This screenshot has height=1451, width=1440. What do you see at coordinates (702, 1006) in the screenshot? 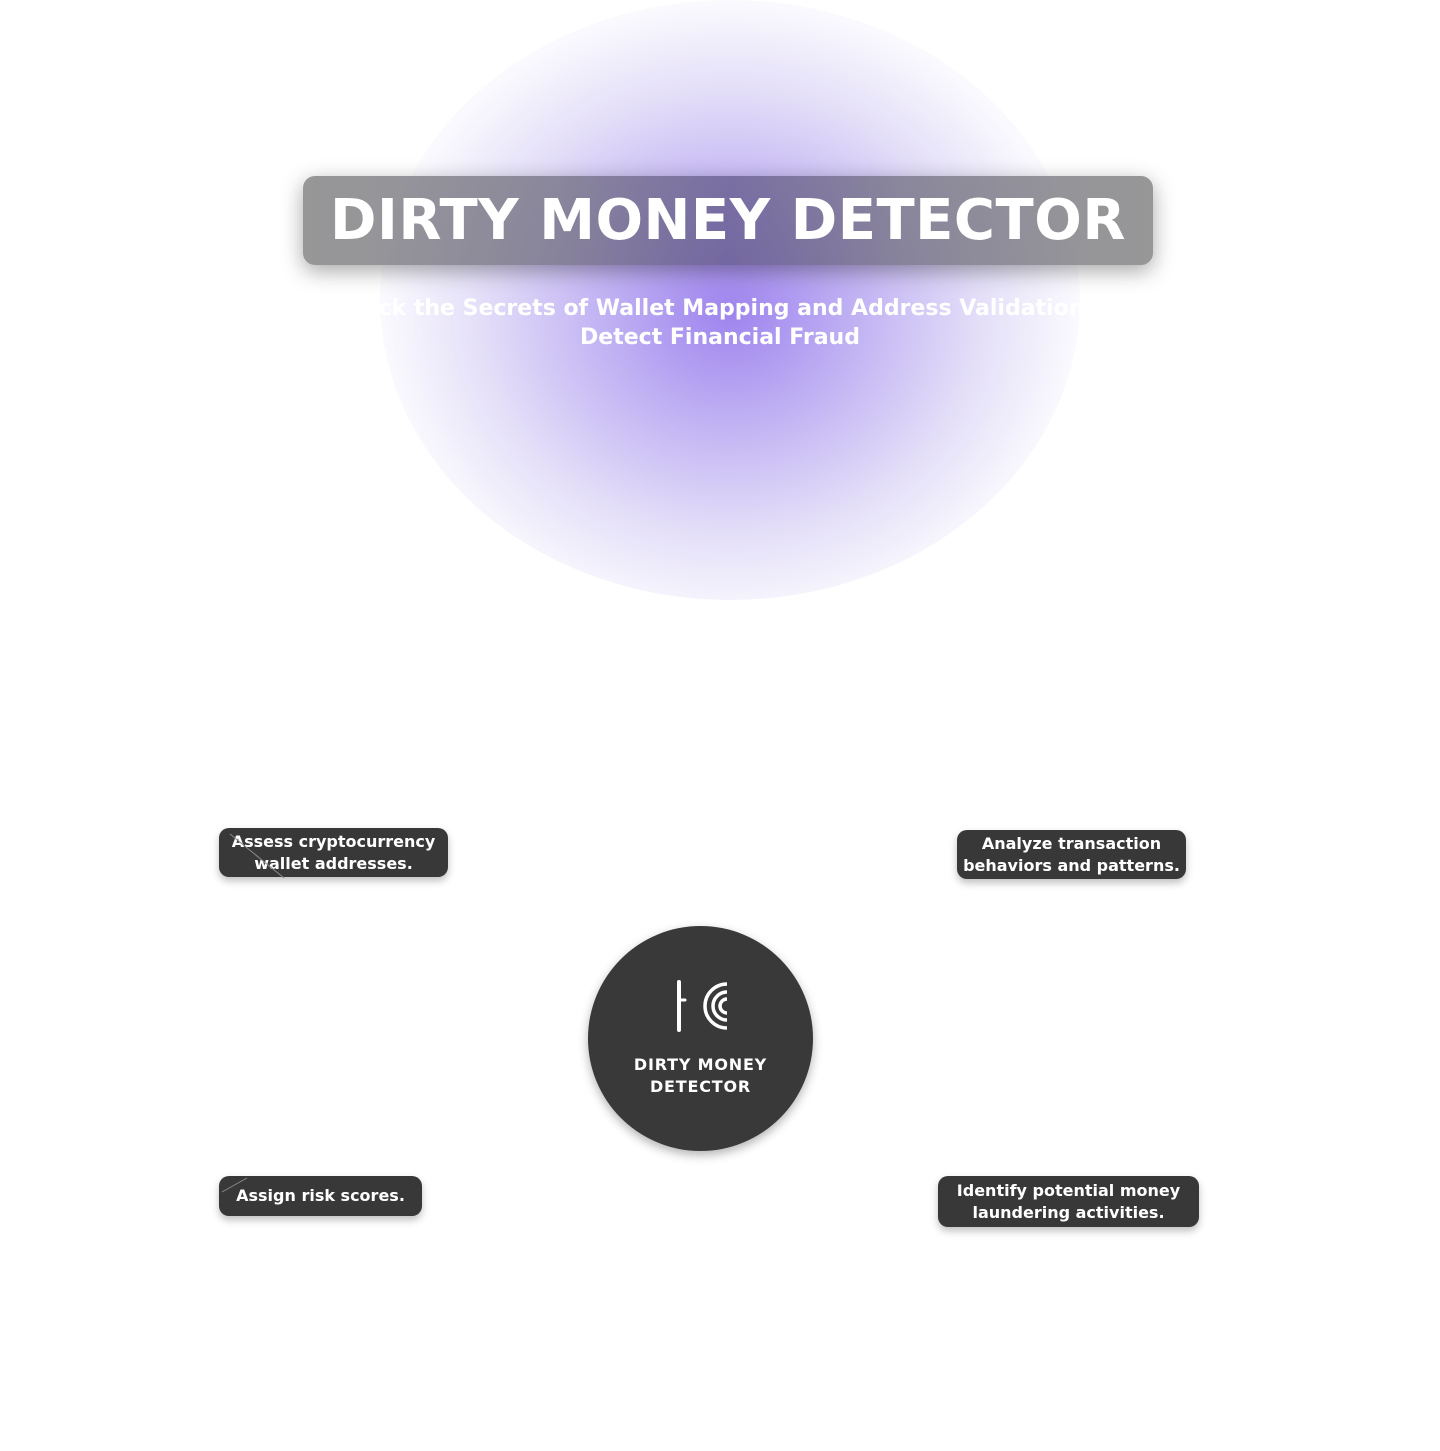
I see `detector-logo-icon` at bounding box center [702, 1006].